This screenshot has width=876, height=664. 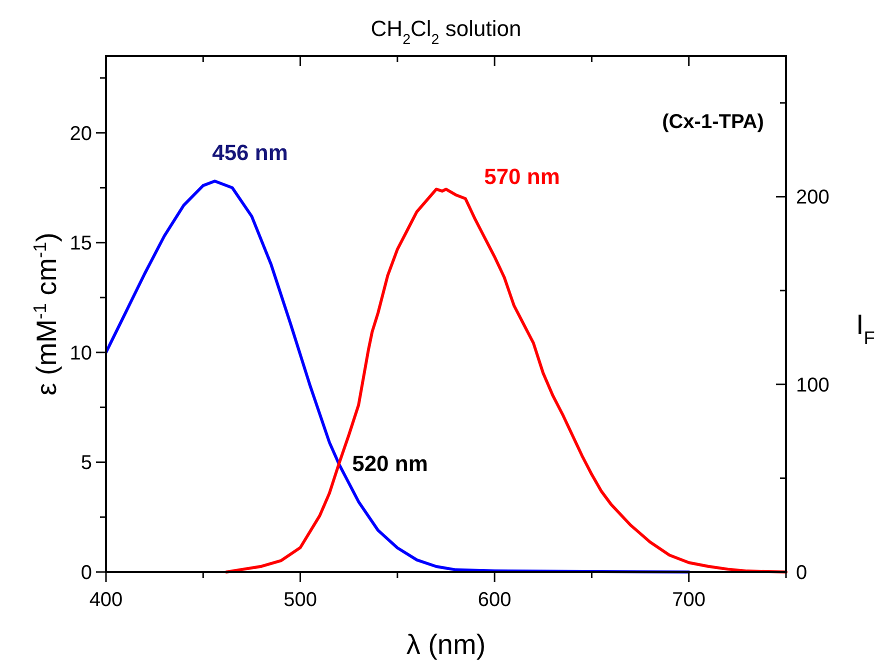 What do you see at coordinates (250, 152) in the screenshot?
I see `annotation: 456 nm` at bounding box center [250, 152].